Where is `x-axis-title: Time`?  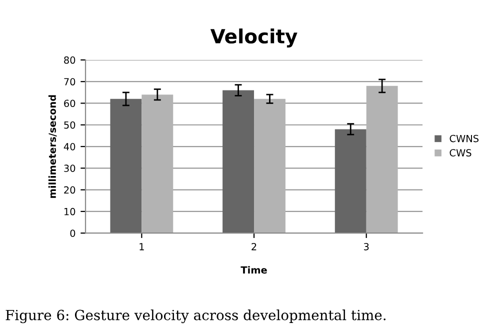 x-axis-title: Time is located at coordinates (253, 270).